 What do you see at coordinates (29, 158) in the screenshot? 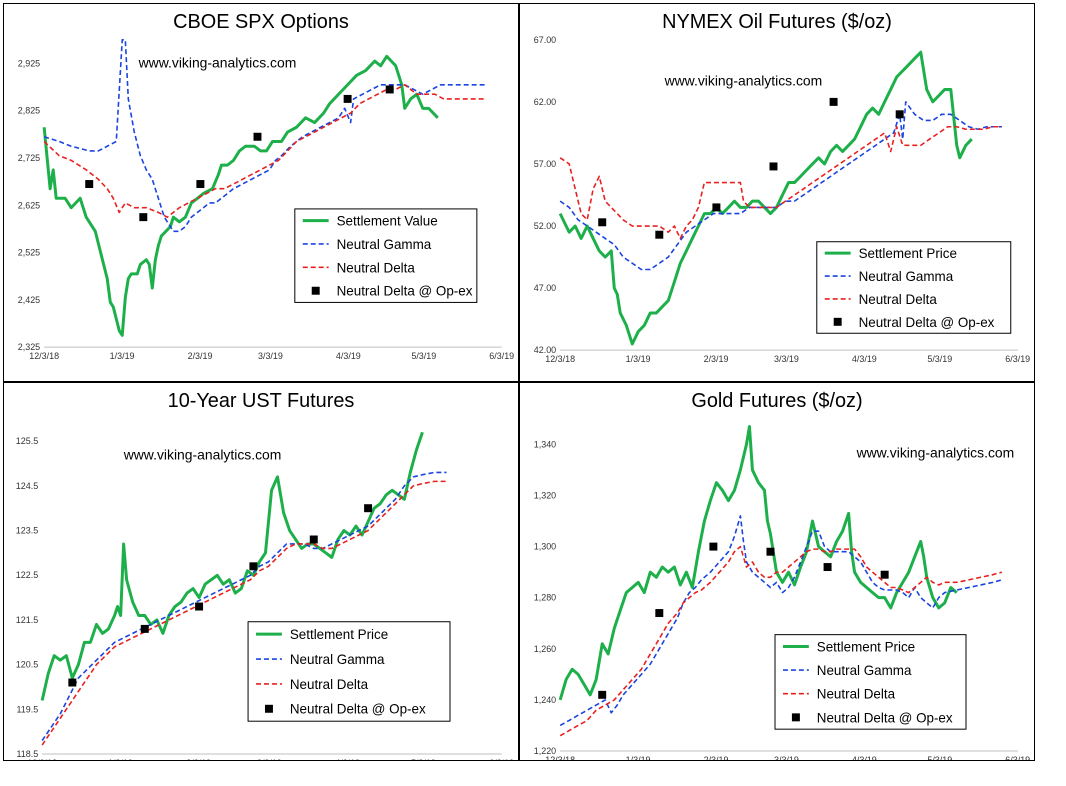
I see `y-tick-label: 2,725` at bounding box center [29, 158].